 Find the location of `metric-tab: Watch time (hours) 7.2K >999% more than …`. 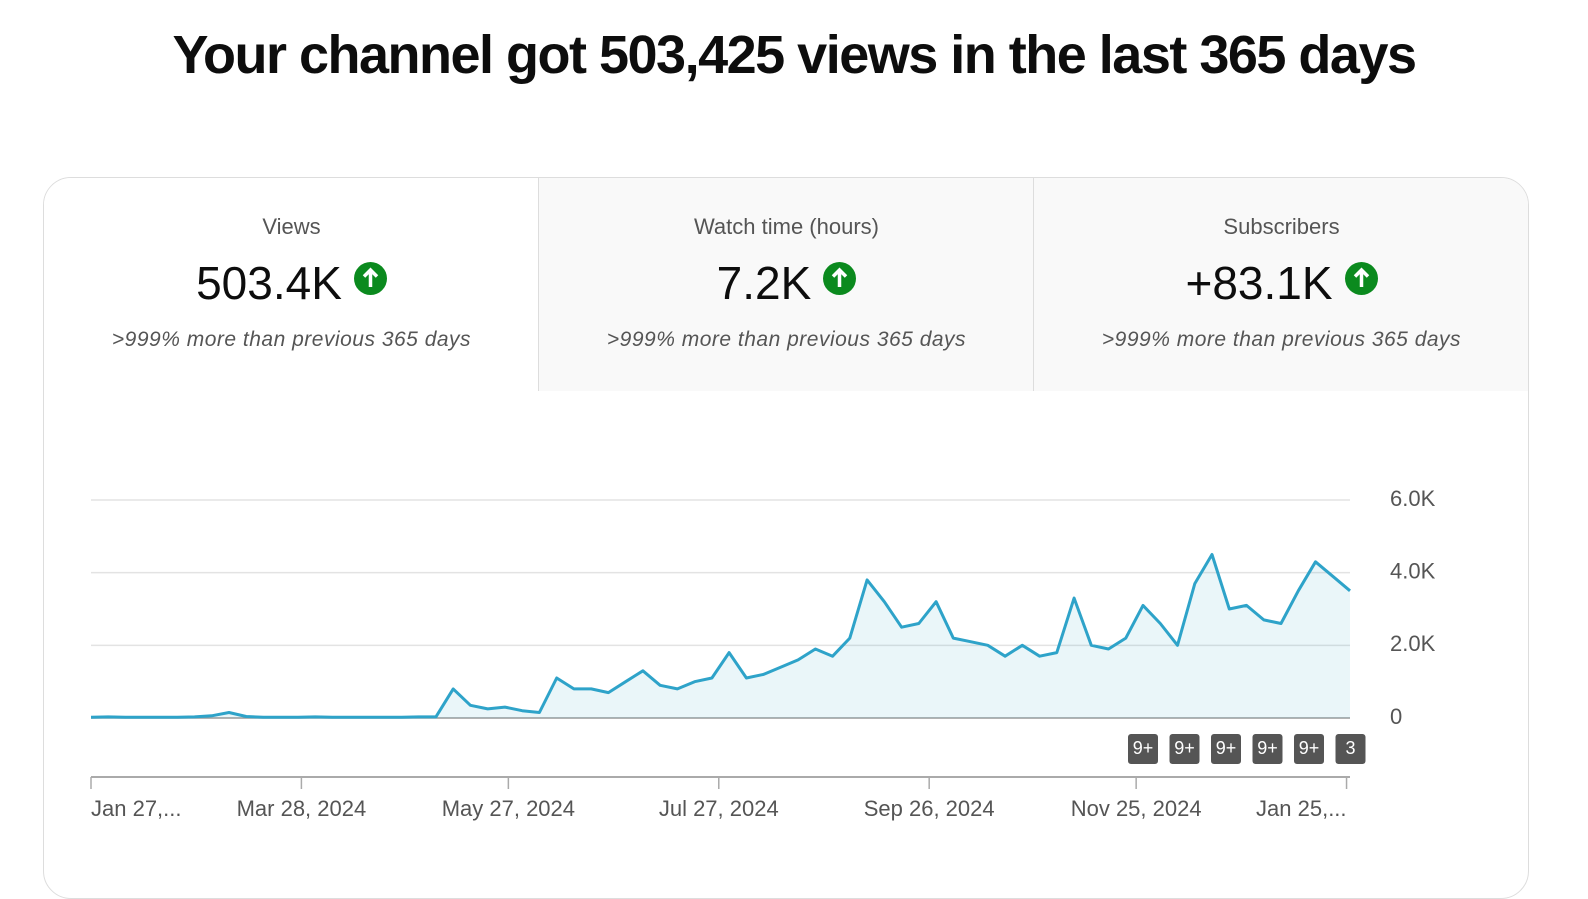

metric-tab: Watch time (hours) 7.2K >999% more than … is located at coordinates (786, 284).